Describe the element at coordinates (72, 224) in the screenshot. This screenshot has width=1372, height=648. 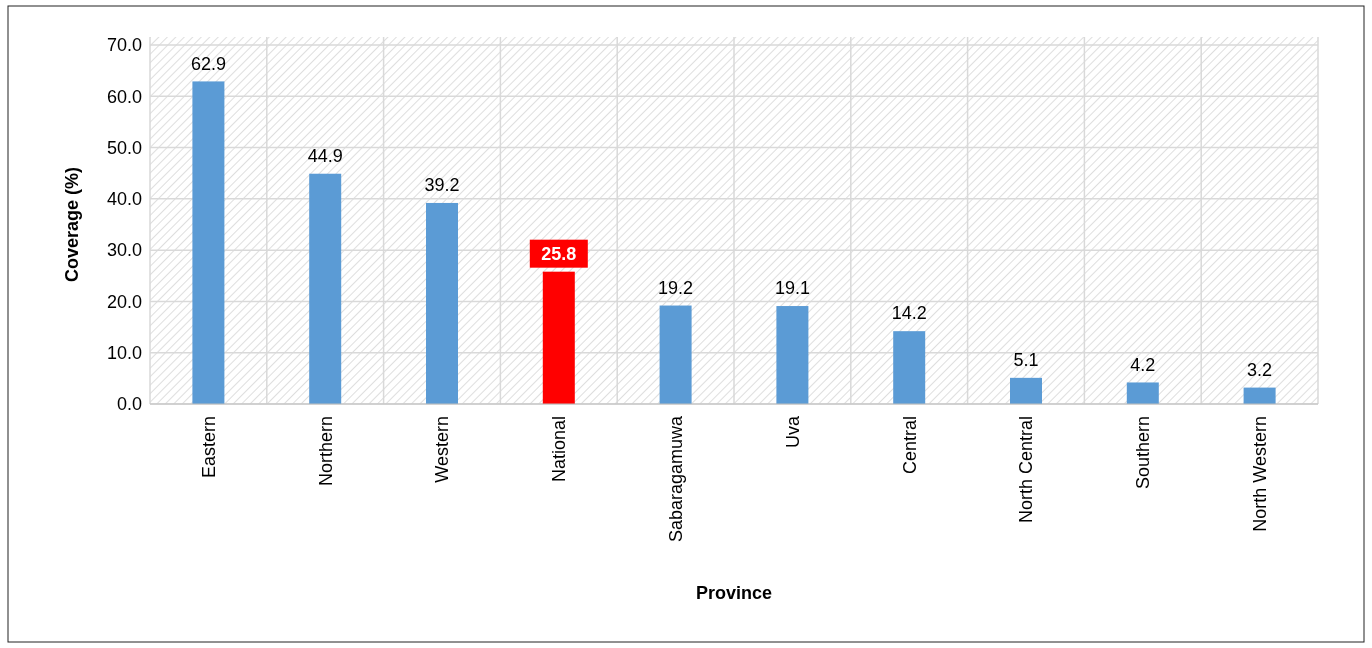
I see `y-axis-title: Coverage (%)` at that location.